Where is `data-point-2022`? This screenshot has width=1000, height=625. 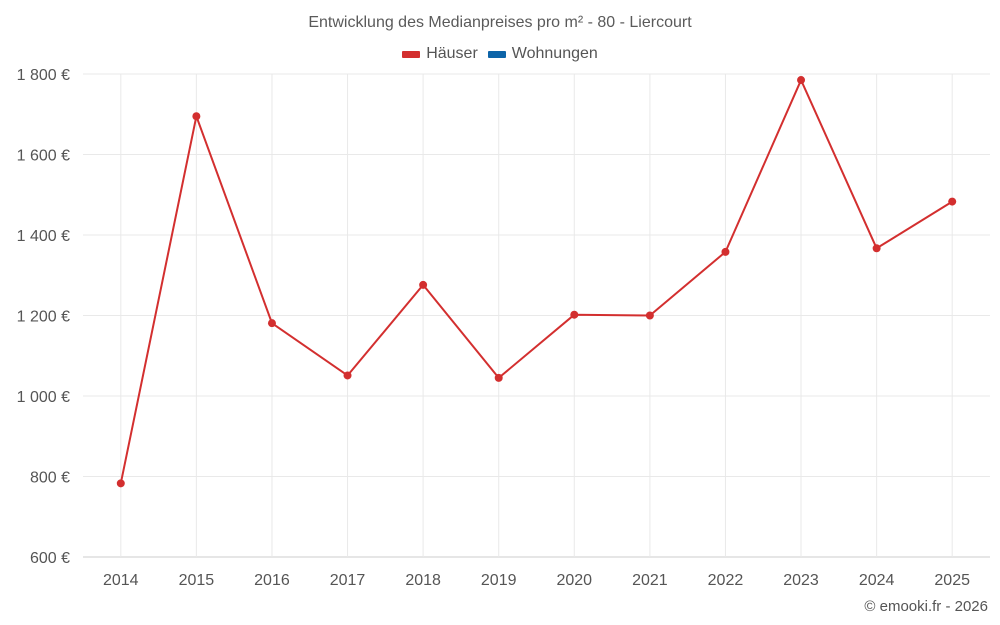 data-point-2022 is located at coordinates (725, 251).